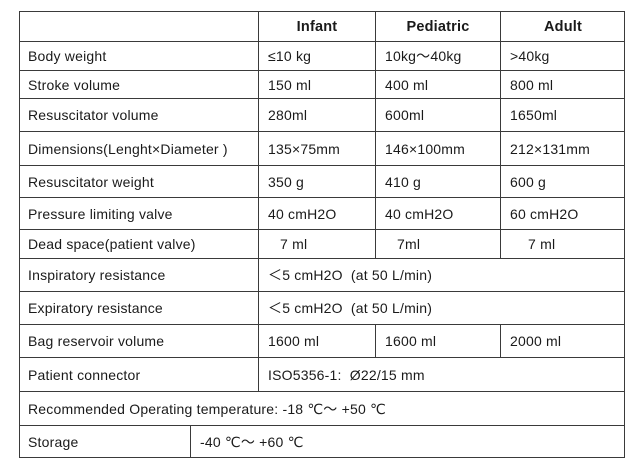  I want to click on cell-dead-space-adult: 7 ml, so click(542, 244).